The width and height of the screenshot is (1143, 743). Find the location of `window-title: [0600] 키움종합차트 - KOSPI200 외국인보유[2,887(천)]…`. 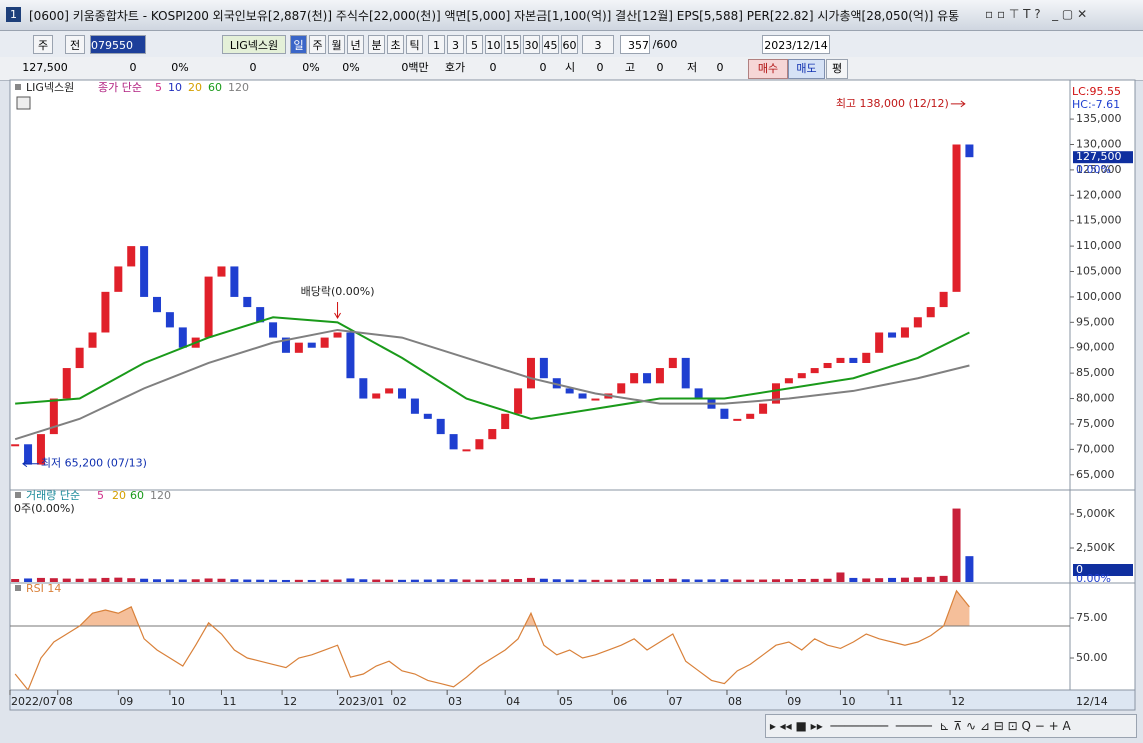

window-title: [0600] 키움종합차트 - KOSPI200 외국인보유[2,887(천)]… is located at coordinates (494, 16).